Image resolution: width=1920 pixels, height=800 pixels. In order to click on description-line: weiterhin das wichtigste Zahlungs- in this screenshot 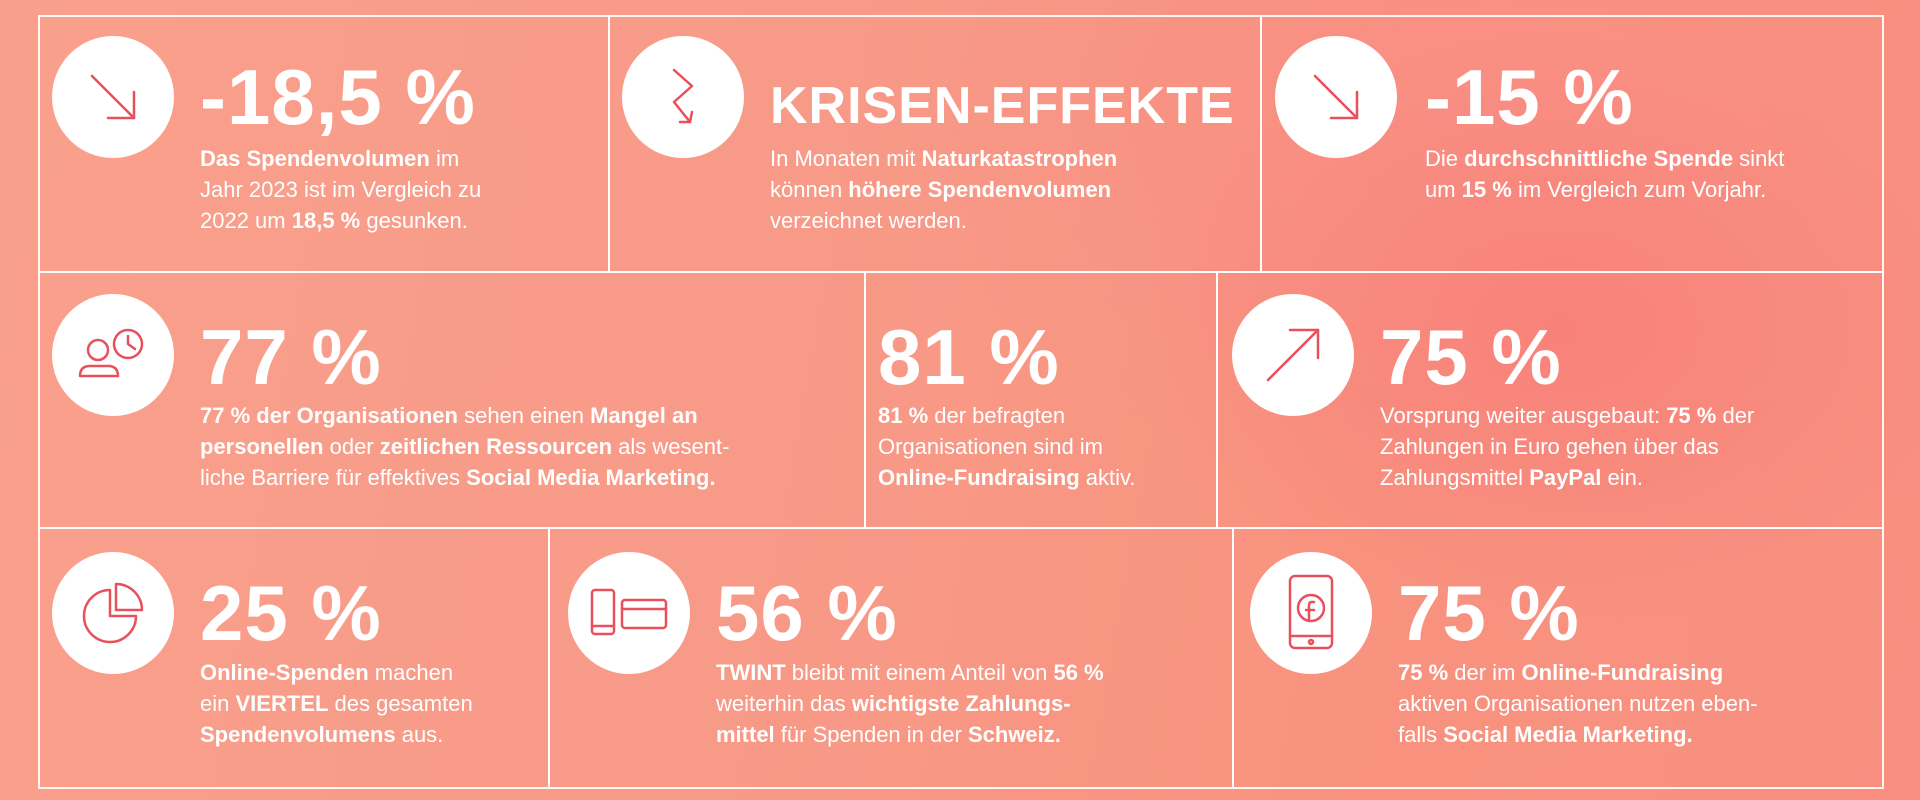, I will do `click(910, 703)`.